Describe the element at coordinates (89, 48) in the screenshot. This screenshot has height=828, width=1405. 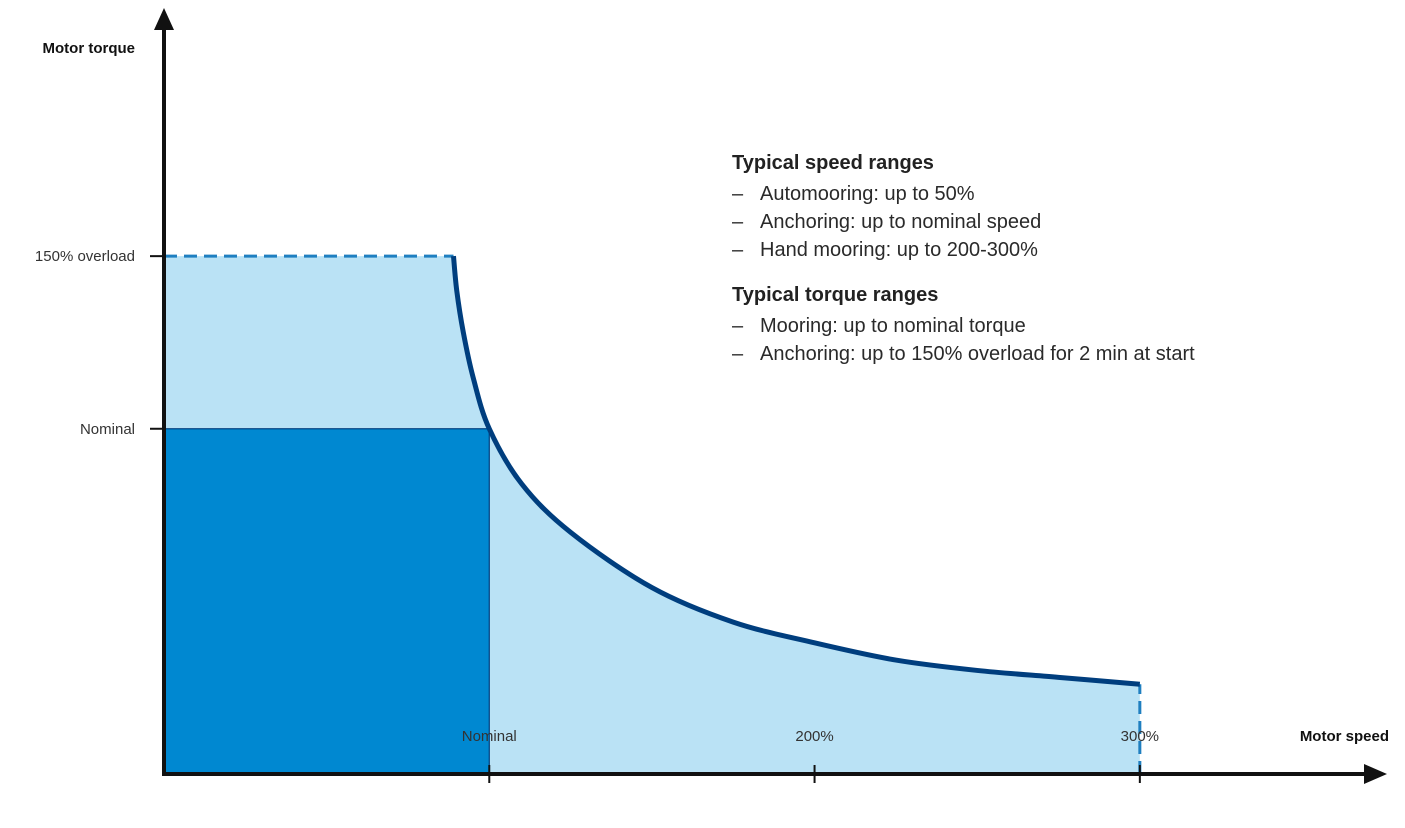
I see `y-axis-label: Motor torque` at that location.